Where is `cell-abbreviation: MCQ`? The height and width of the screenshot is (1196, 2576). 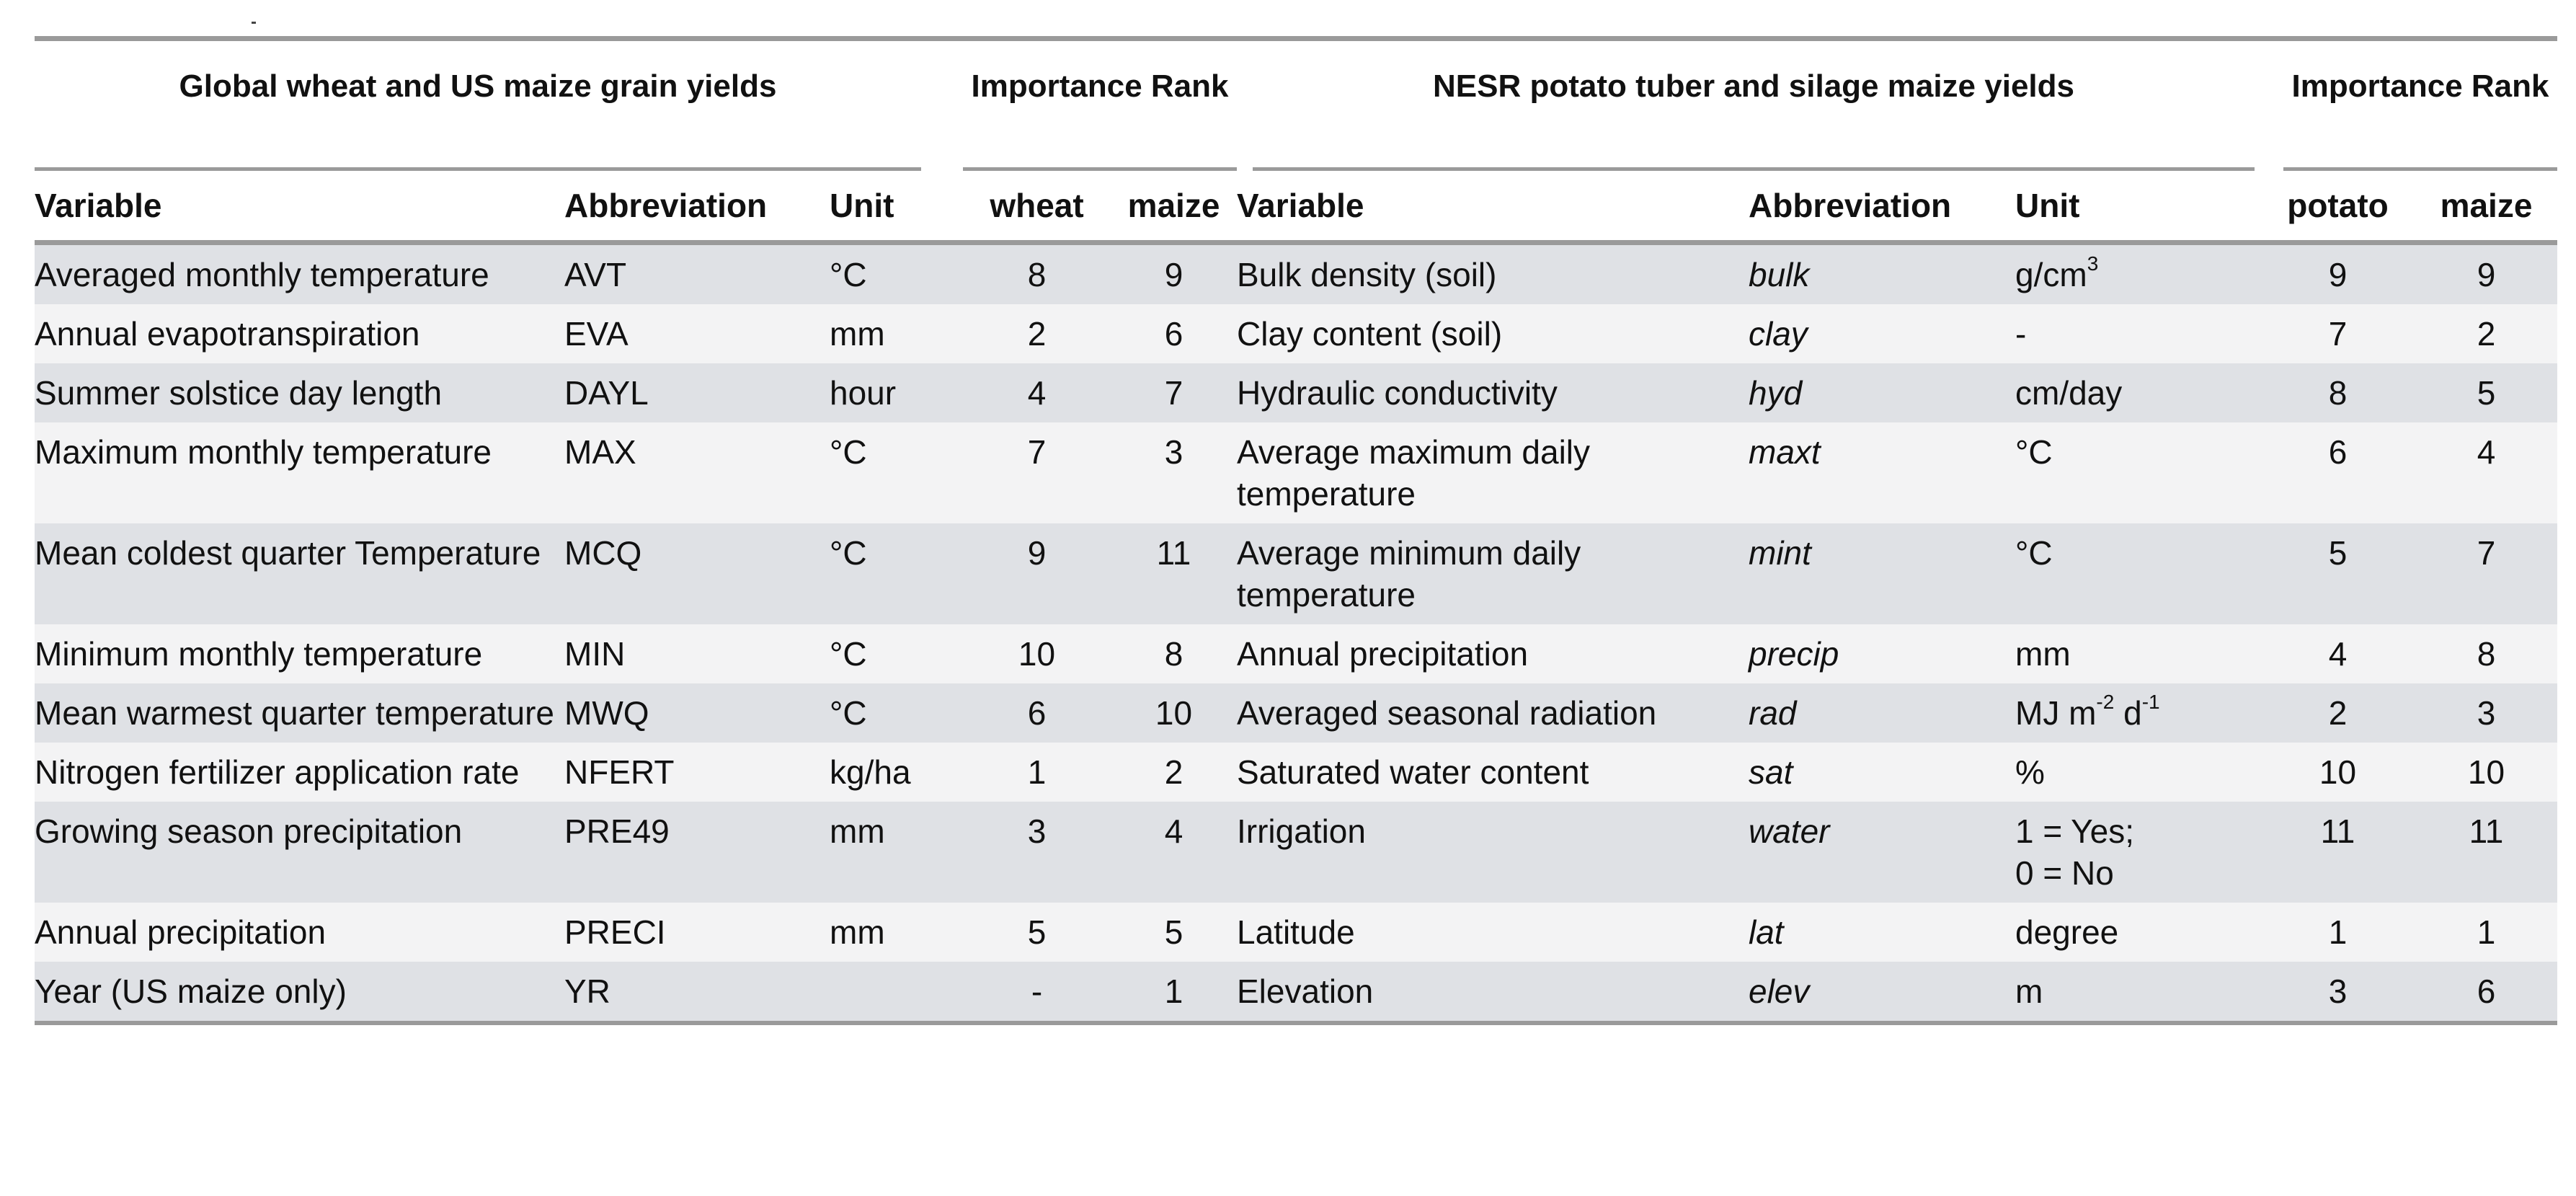 cell-abbreviation: MCQ is located at coordinates (697, 573).